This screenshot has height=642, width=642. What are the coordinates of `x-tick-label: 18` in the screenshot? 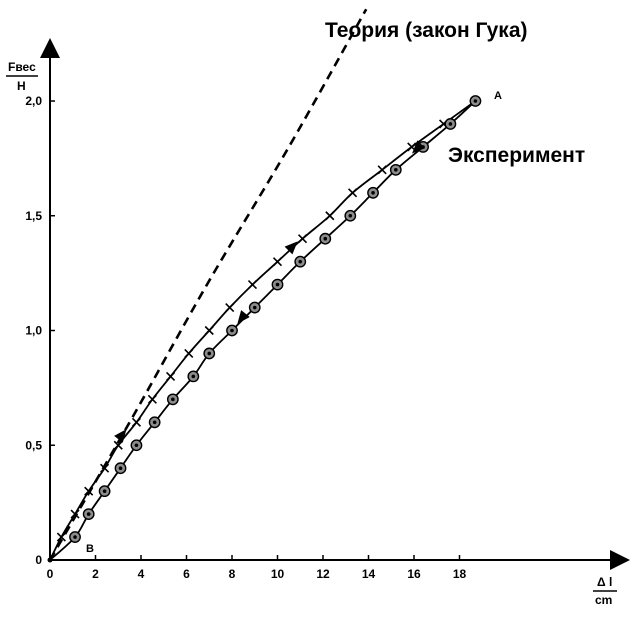 It's located at (460, 574).